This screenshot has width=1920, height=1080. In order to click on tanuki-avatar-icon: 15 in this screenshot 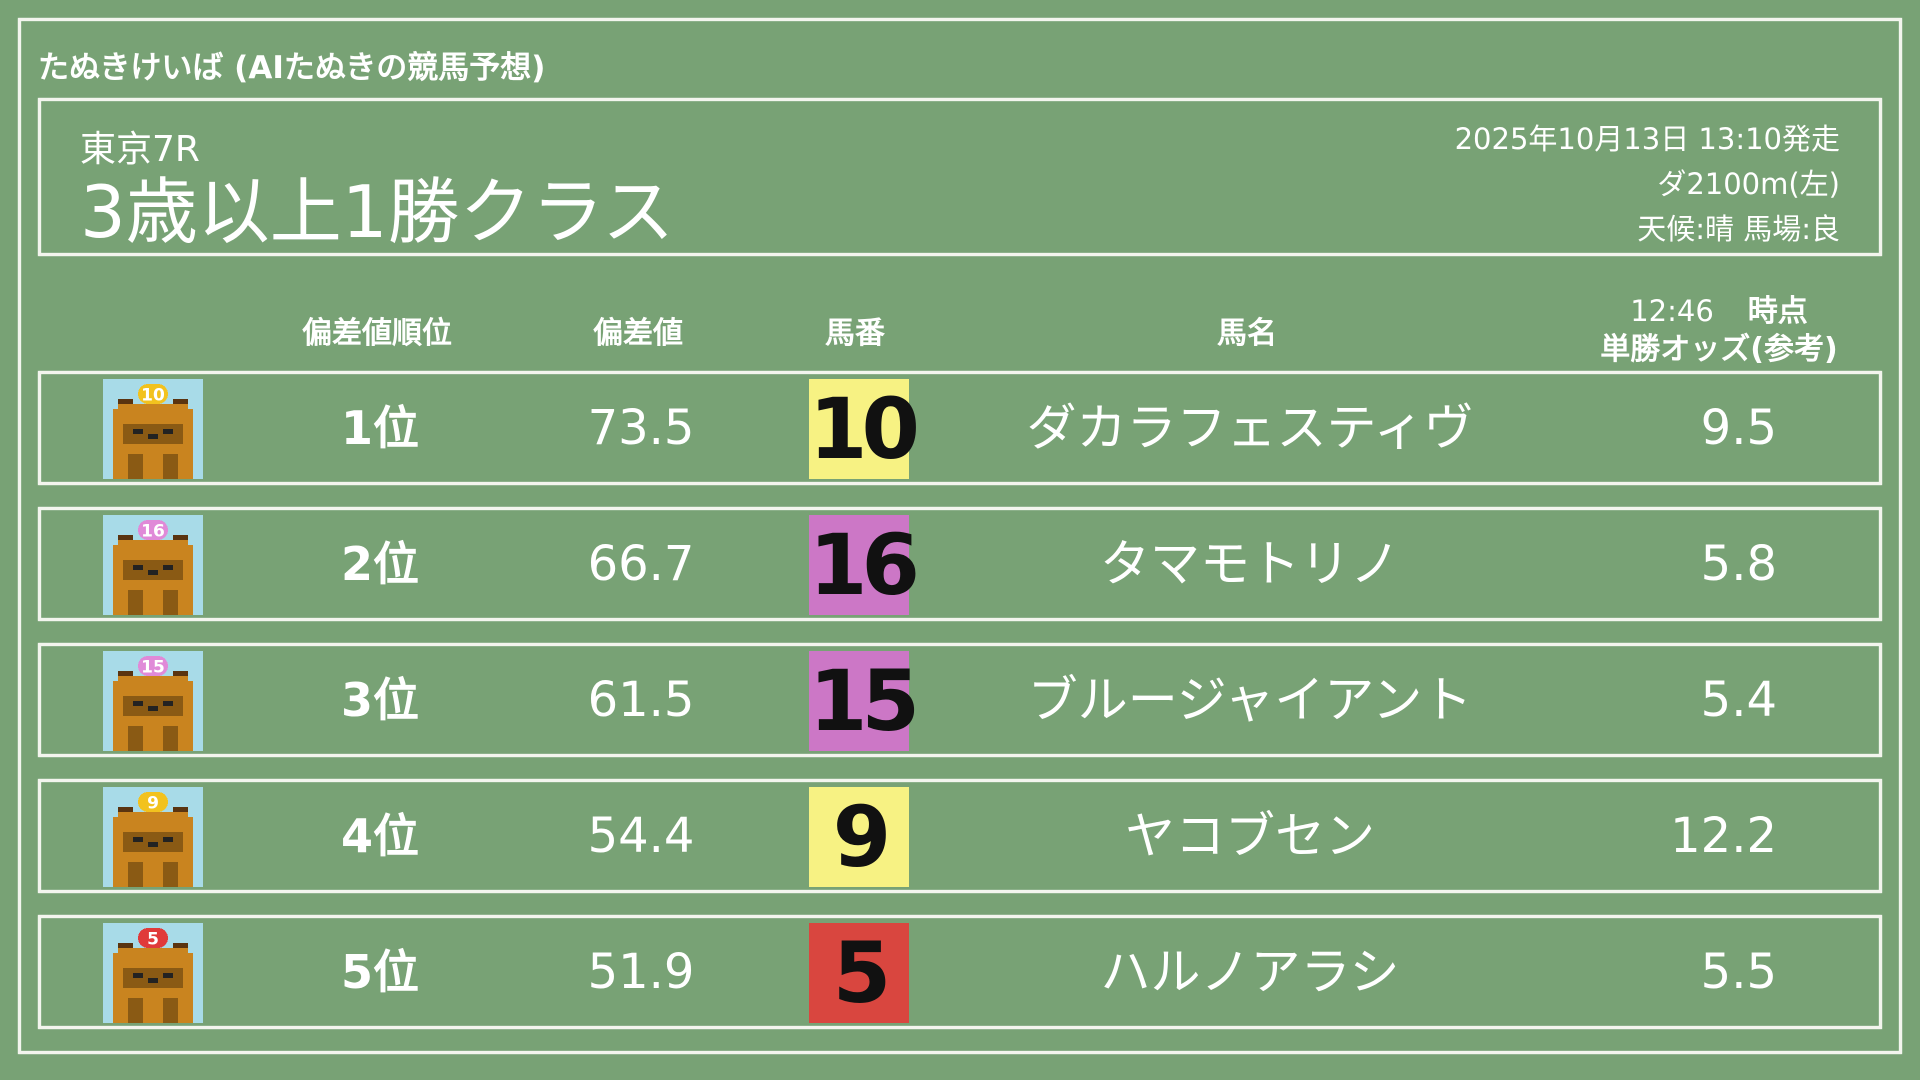, I will do `click(153, 701)`.